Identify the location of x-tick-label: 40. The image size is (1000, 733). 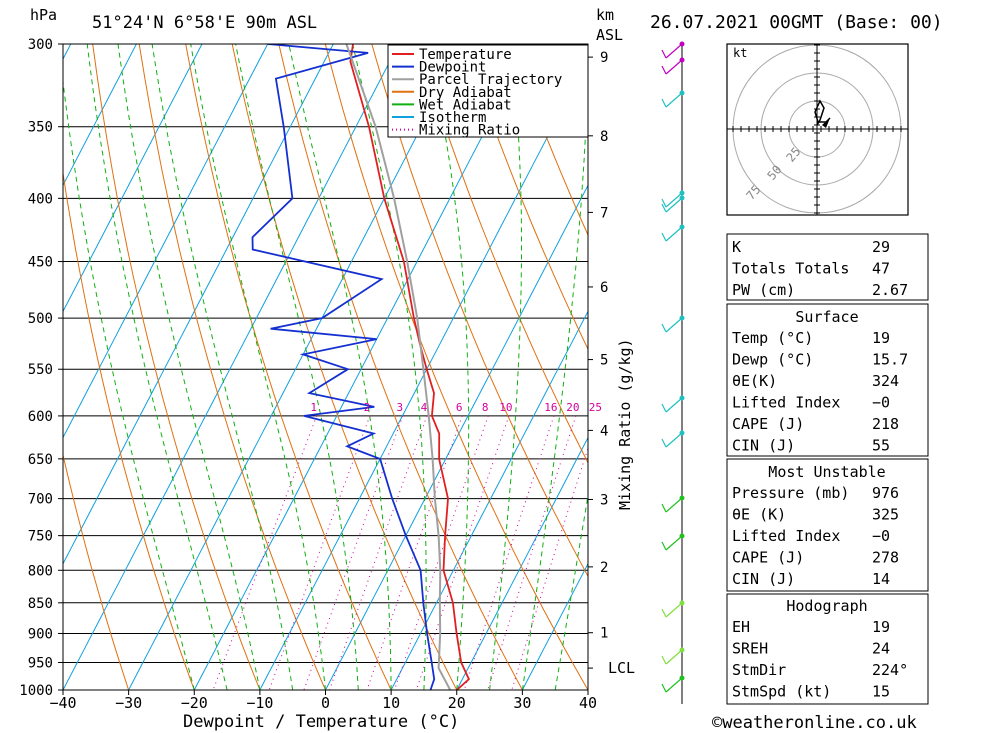
(588, 703).